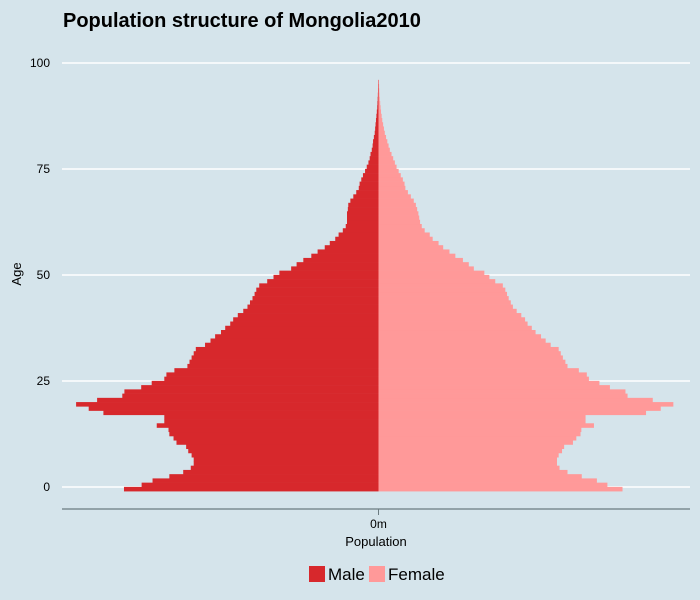 This screenshot has height=600, width=700. Describe the element at coordinates (242, 21) in the screenshot. I see `chart-title: Population structure of Mongolia2010` at that location.